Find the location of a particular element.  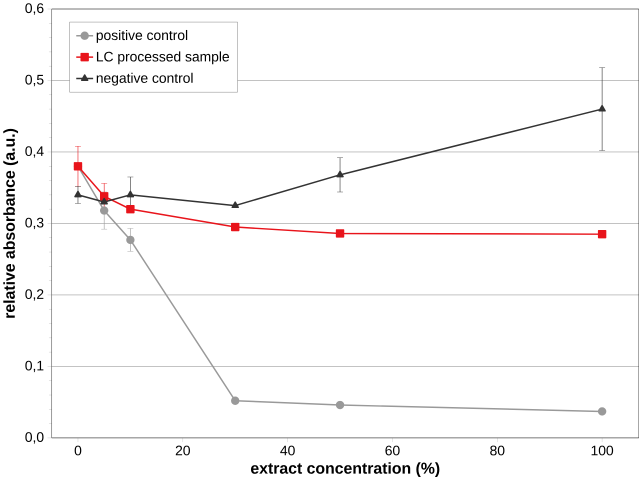

y-tick-label: 0,1 is located at coordinates (34, 366).